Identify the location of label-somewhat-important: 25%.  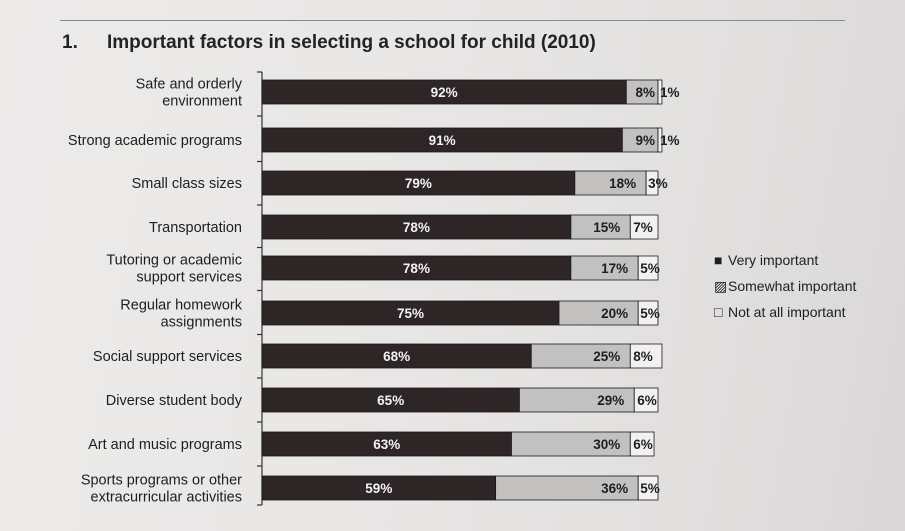
(606, 356).